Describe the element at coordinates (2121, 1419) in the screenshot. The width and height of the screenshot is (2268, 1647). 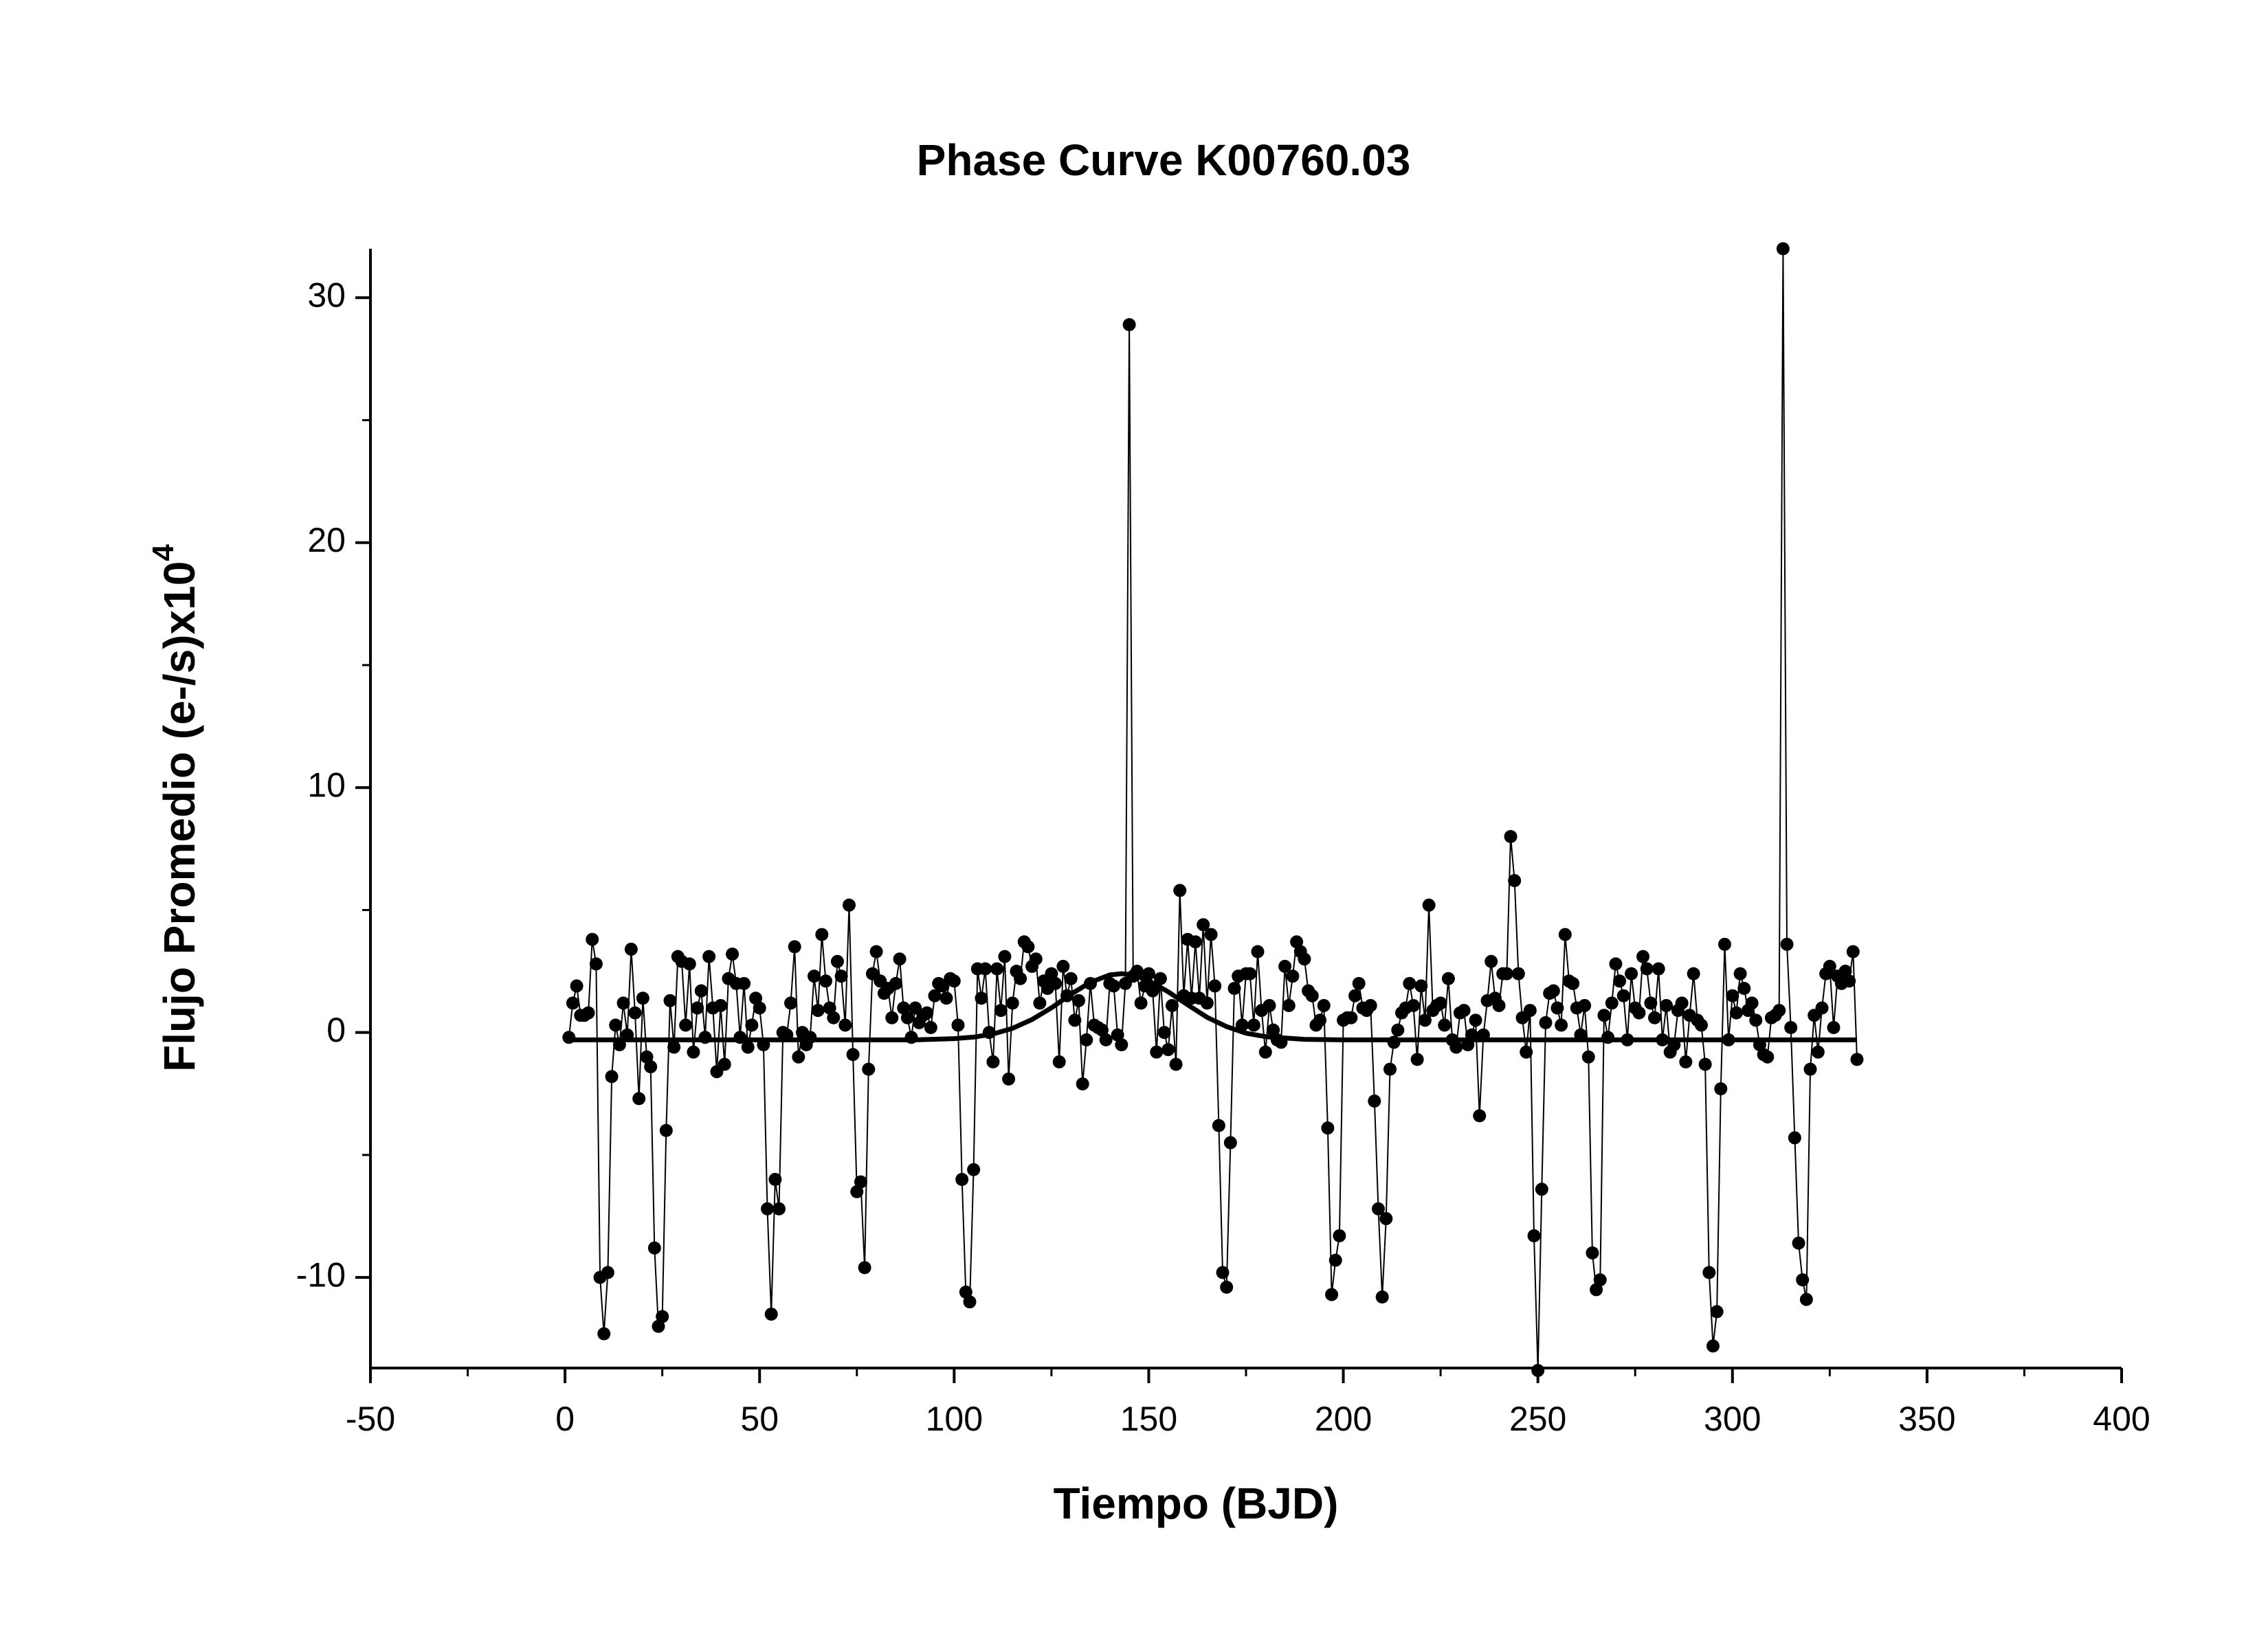
I see `x-tick-label: 400` at that location.